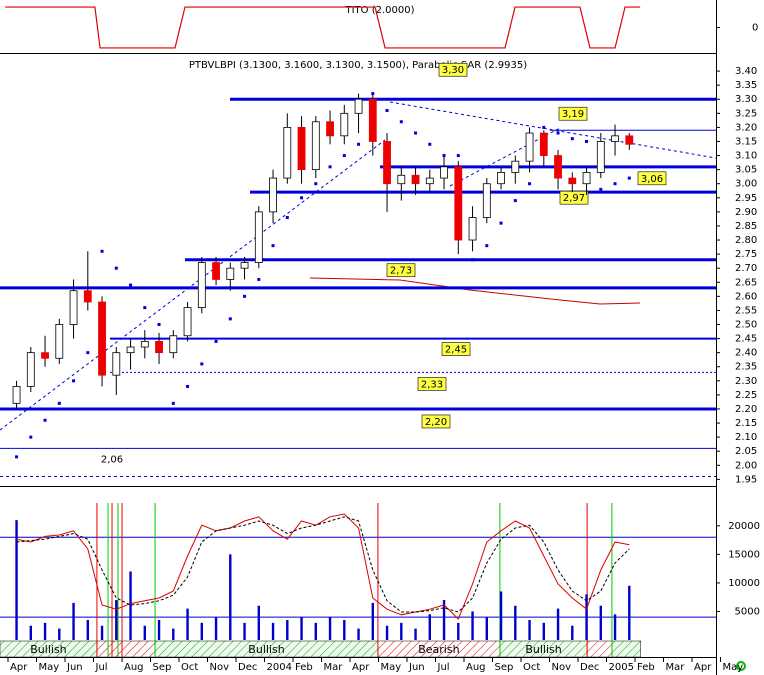  What do you see at coordinates (379, 10) in the screenshot?
I see `indicator-title: TITO (2.0000)` at bounding box center [379, 10].